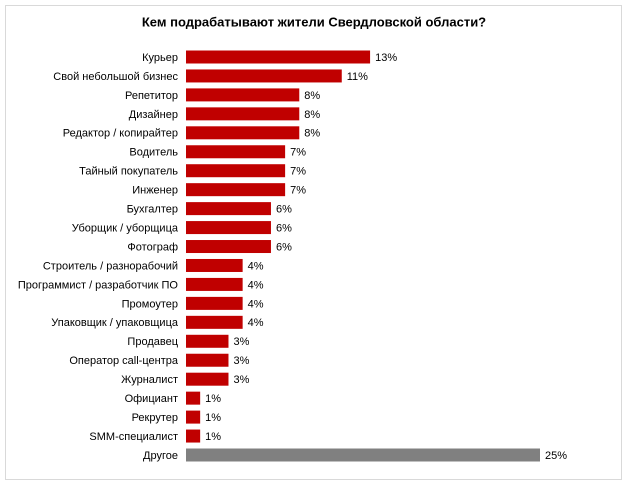 The height and width of the screenshot is (486, 628). I want to click on category-label: Строитель / разнорабочий, so click(110, 266).